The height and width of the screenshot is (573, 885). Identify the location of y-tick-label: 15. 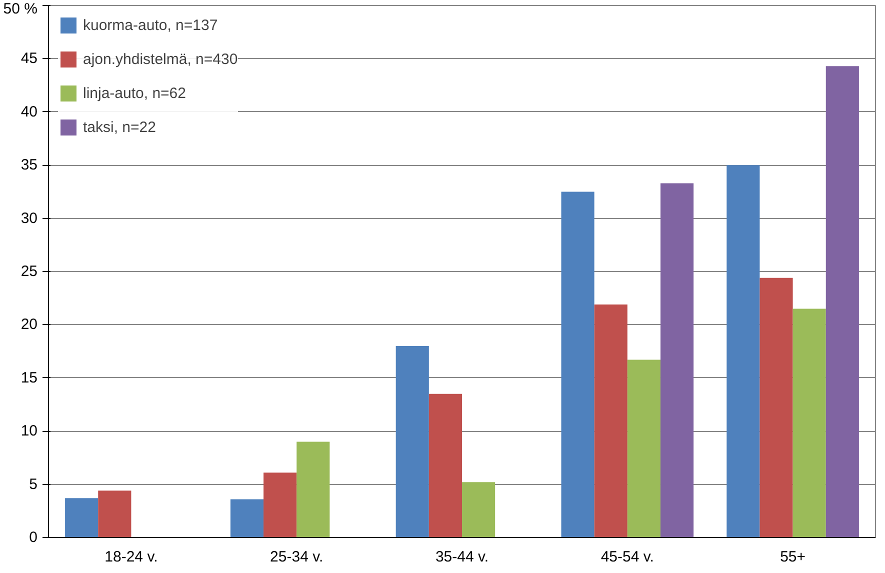
(29, 377).